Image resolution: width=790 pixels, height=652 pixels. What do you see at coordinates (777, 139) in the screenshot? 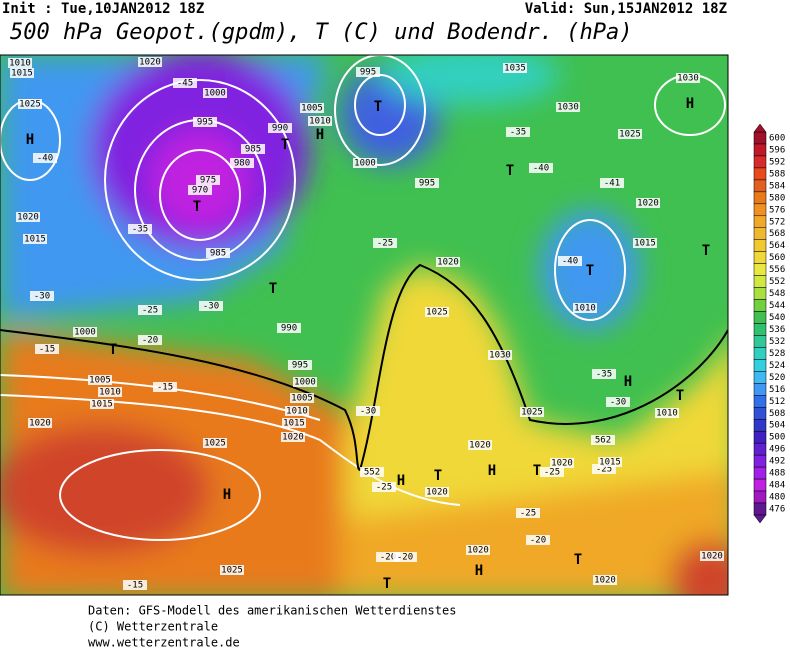
I see `legend-label: 600` at bounding box center [777, 139].